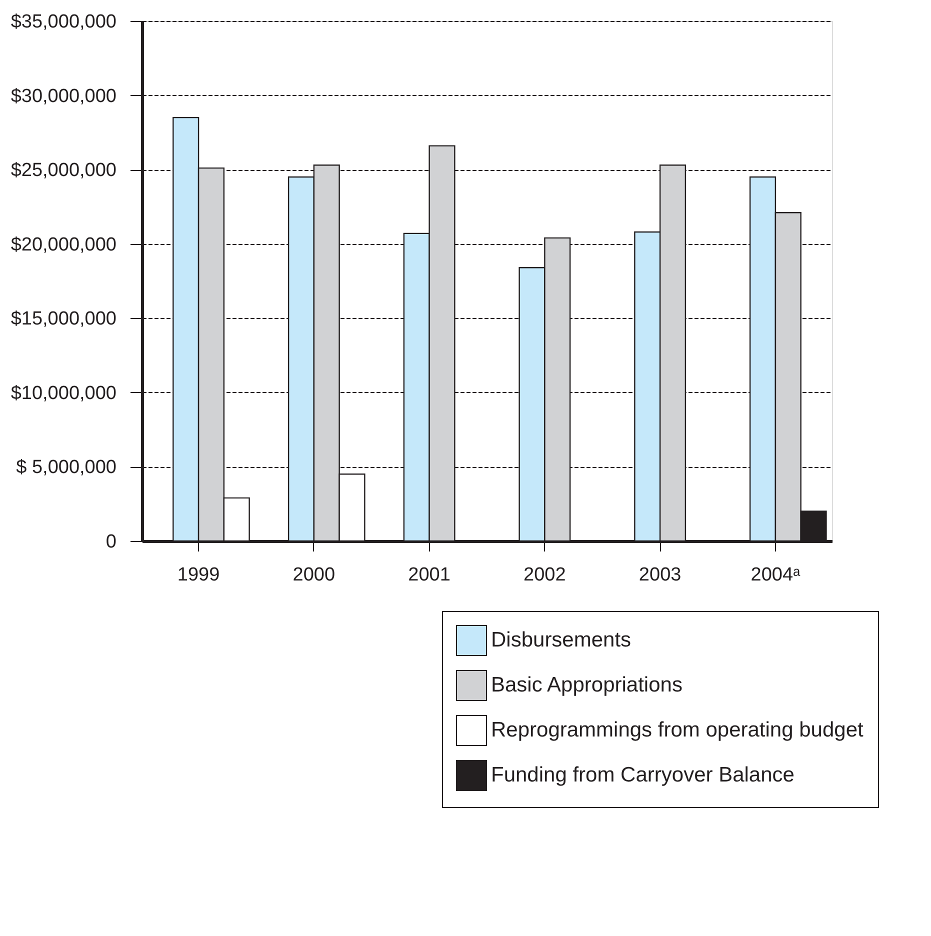 The height and width of the screenshot is (936, 931). Describe the element at coordinates (545, 575) in the screenshot. I see `x-tick-label: 2002` at that location.